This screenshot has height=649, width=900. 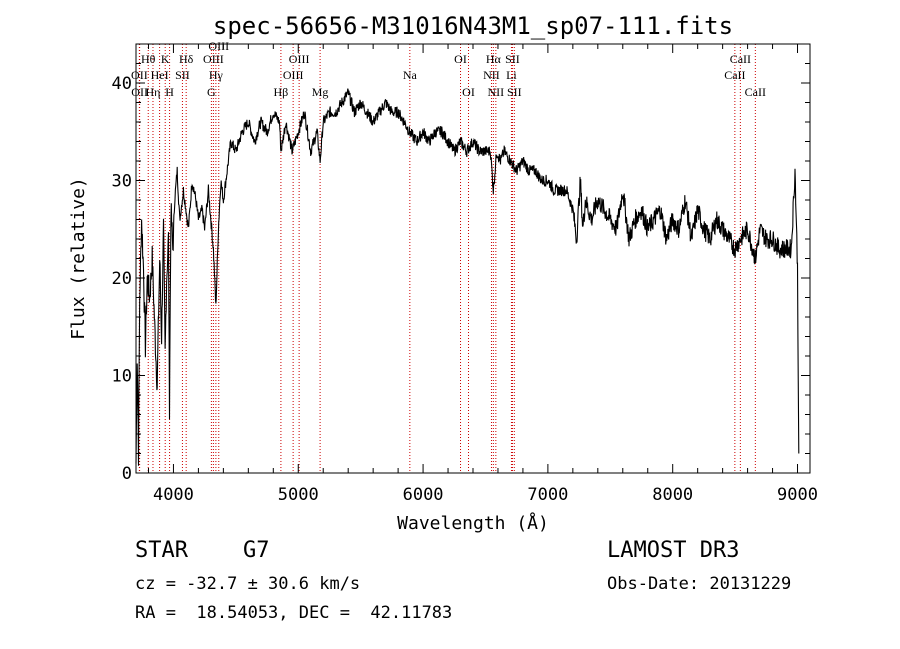 What do you see at coordinates (248, 584) in the screenshot?
I see `redshift-velocity: cz = -32.7 ± 30.6 km/s` at bounding box center [248, 584].